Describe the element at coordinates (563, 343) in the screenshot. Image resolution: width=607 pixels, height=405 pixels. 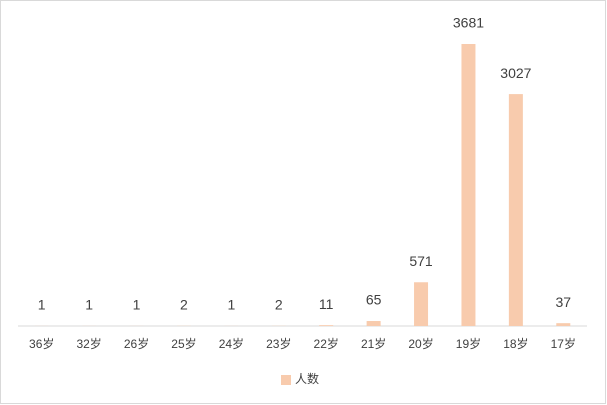
I see `x-tick-label: 17岁` at that location.